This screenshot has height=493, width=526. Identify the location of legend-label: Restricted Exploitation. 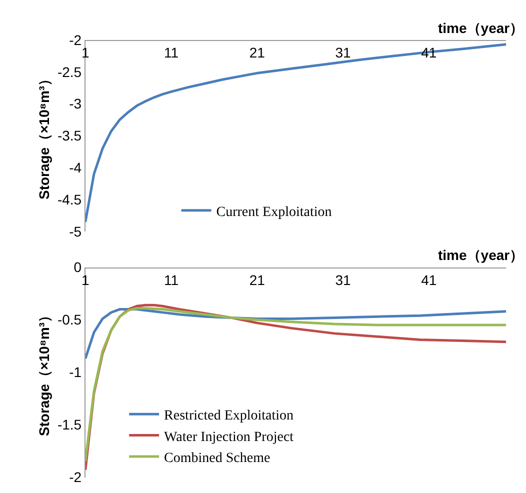
(229, 416).